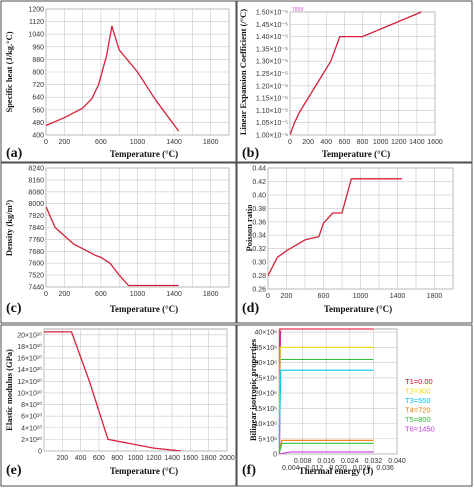  Describe the element at coordinates (14, 153) in the screenshot. I see `panel-label: (a)` at that location.